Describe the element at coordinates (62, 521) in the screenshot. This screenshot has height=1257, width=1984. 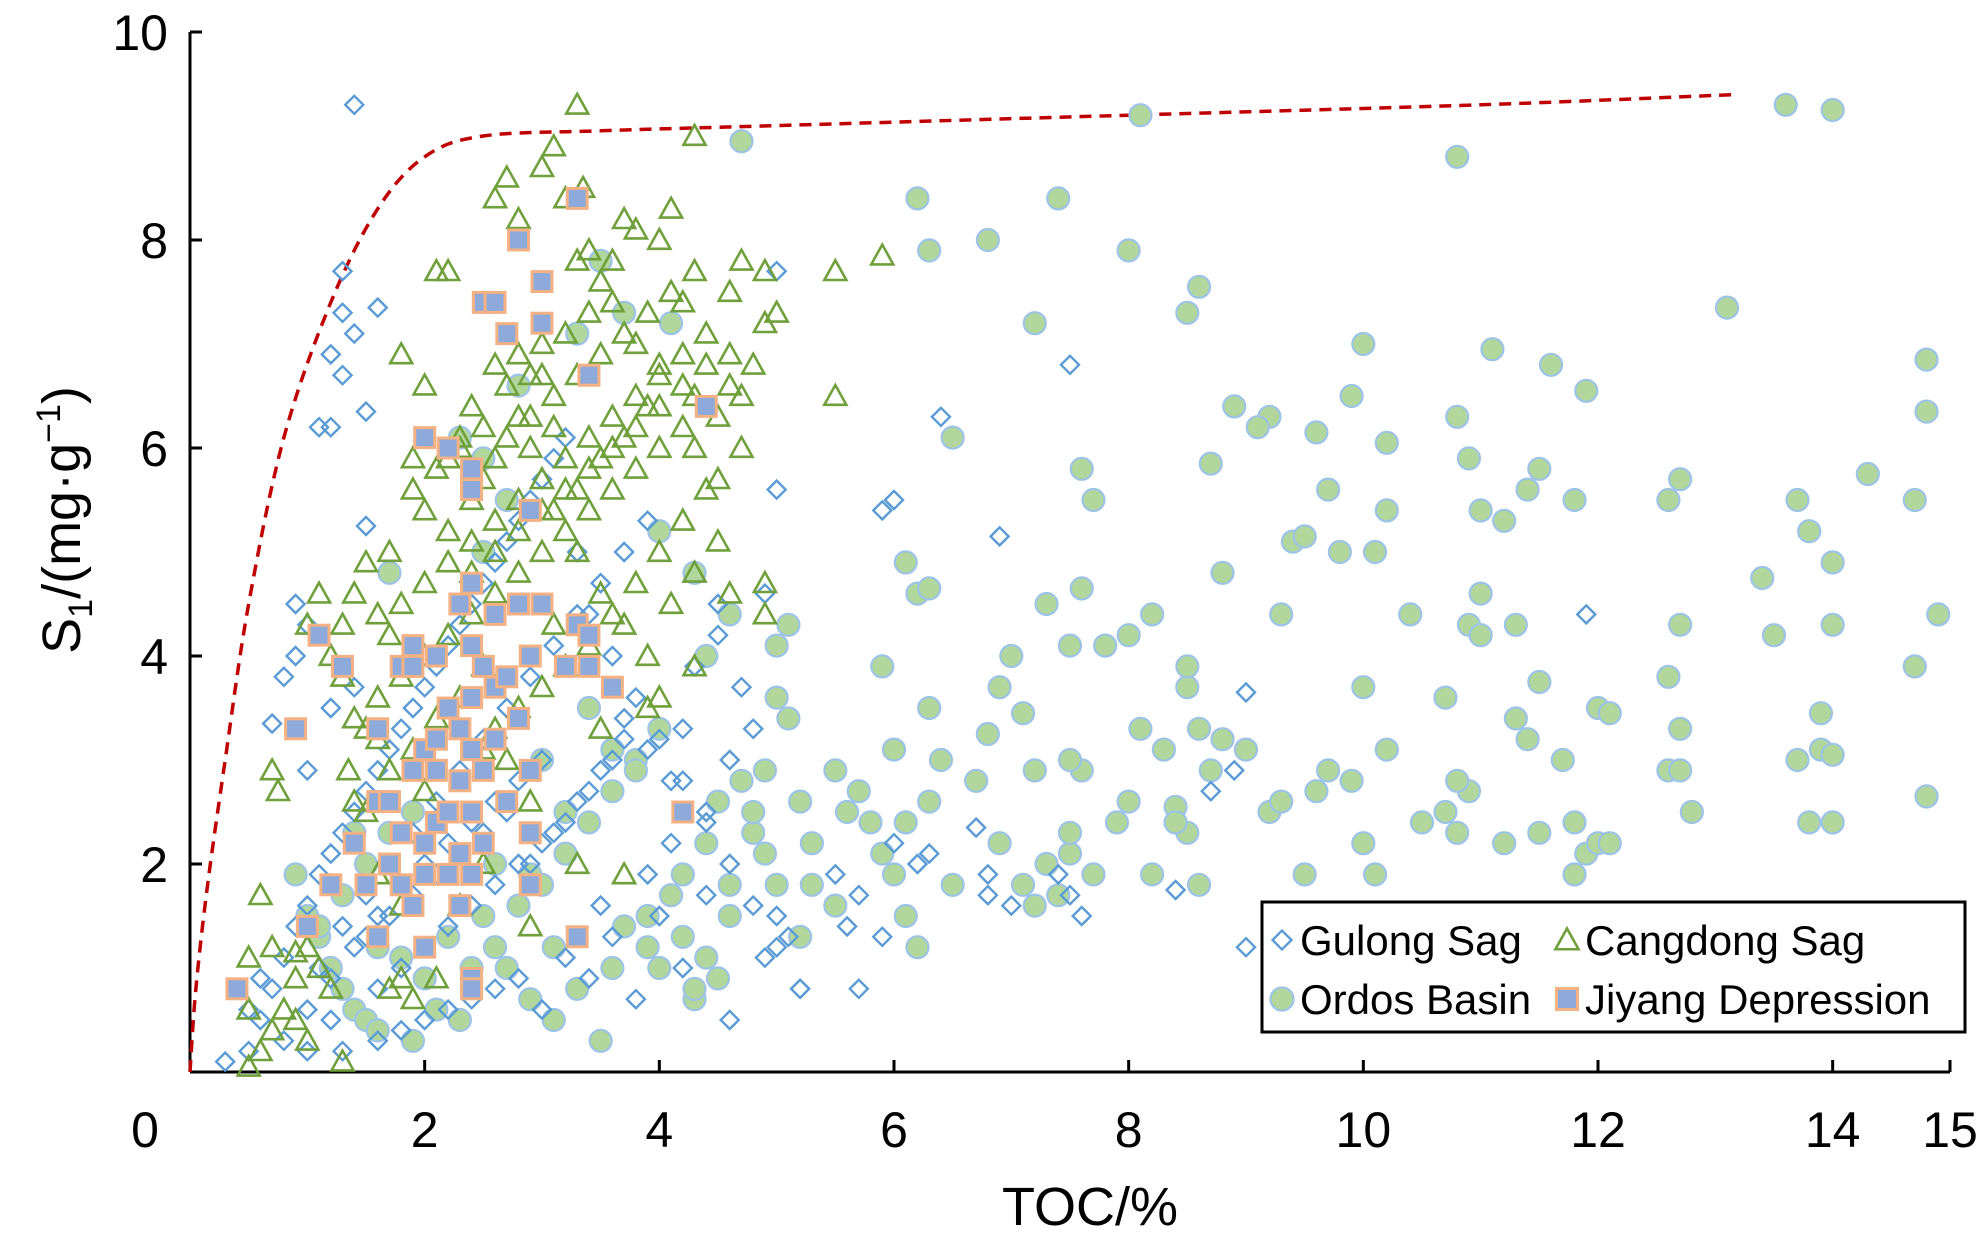
I see `y-axis-label-rest: /(mg·g` at that location.